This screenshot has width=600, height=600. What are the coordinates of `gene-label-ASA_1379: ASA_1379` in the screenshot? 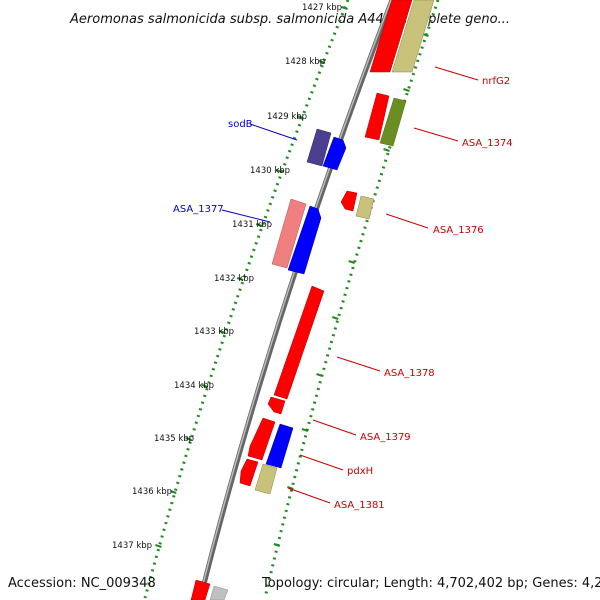 It's located at (385, 437).